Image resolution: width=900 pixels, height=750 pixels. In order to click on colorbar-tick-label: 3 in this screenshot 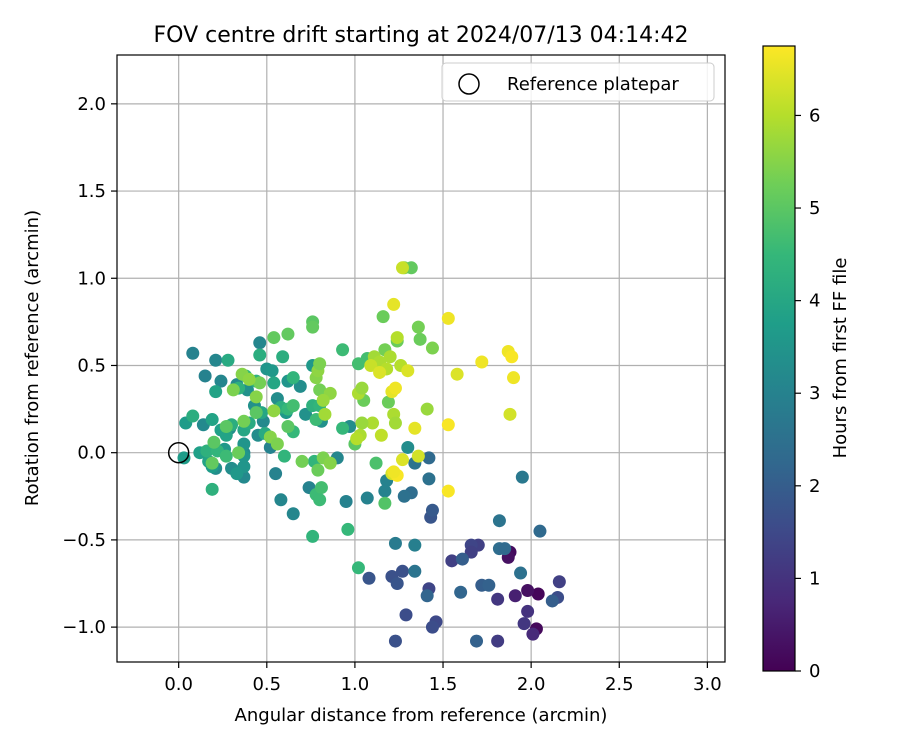, I will do `click(814, 393)`.